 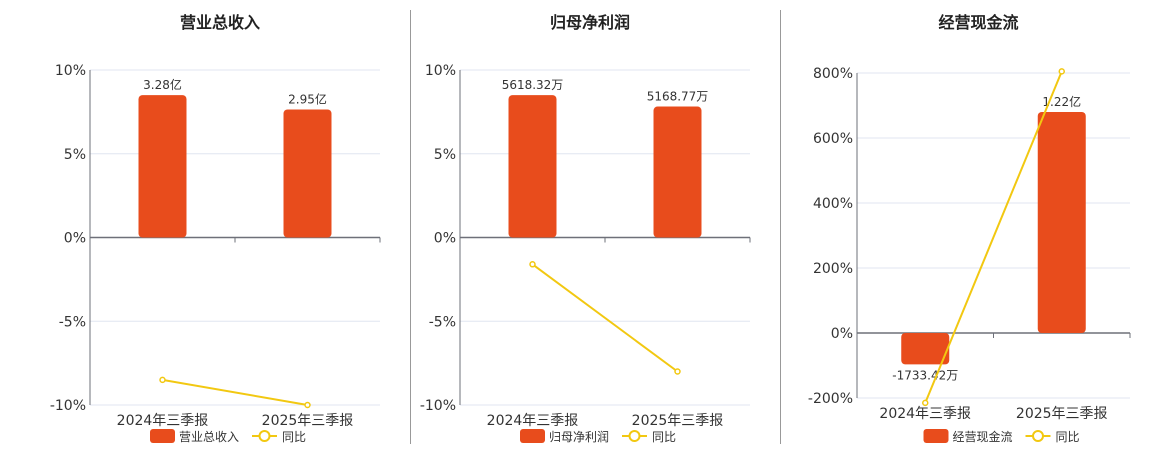 I want to click on legend-bar-label: 经营现金流, so click(x=983, y=436).